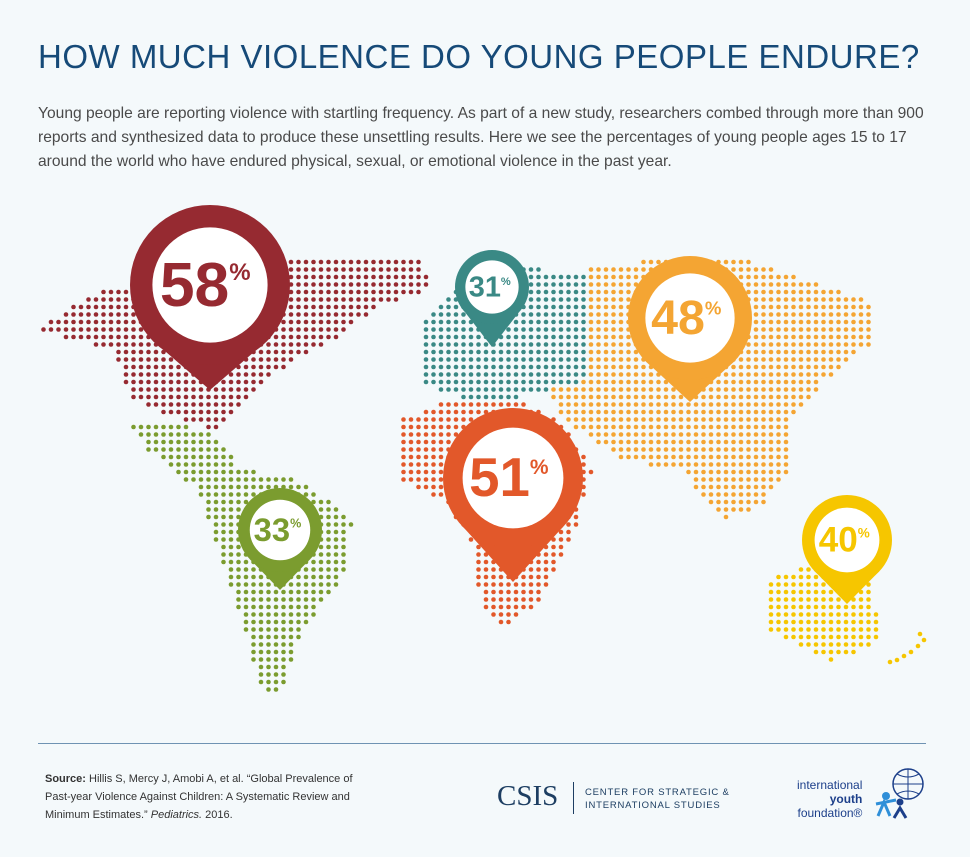 The width and height of the screenshot is (970, 857). Describe the element at coordinates (492, 298) in the screenshot. I see `pin: 31%` at that location.